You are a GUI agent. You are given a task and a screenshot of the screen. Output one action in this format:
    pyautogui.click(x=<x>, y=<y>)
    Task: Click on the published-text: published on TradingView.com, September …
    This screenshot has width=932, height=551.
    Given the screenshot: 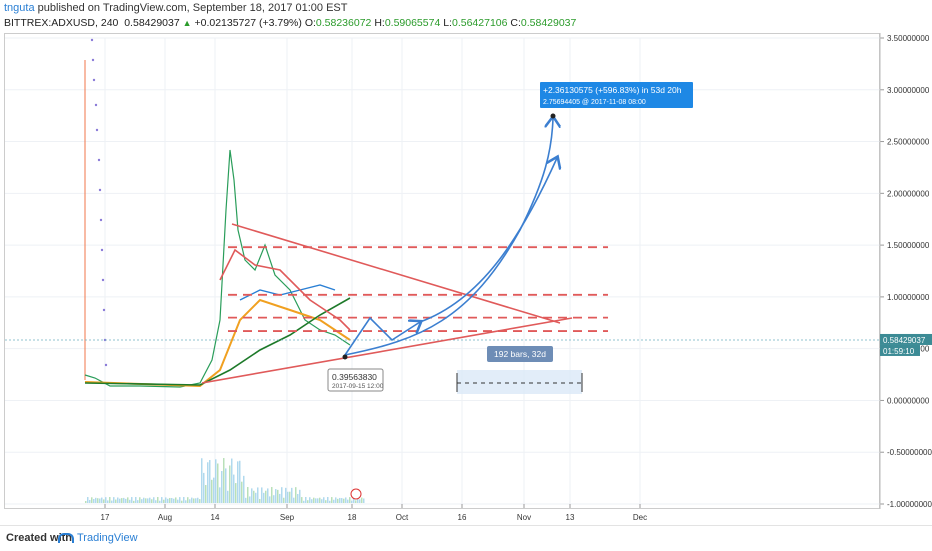 What is the action you would take?
    pyautogui.click(x=191, y=8)
    